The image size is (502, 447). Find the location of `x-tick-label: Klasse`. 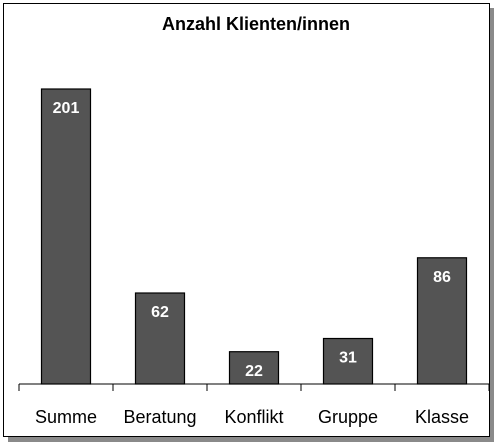

x-tick-label: Klasse is located at coordinates (442, 417).